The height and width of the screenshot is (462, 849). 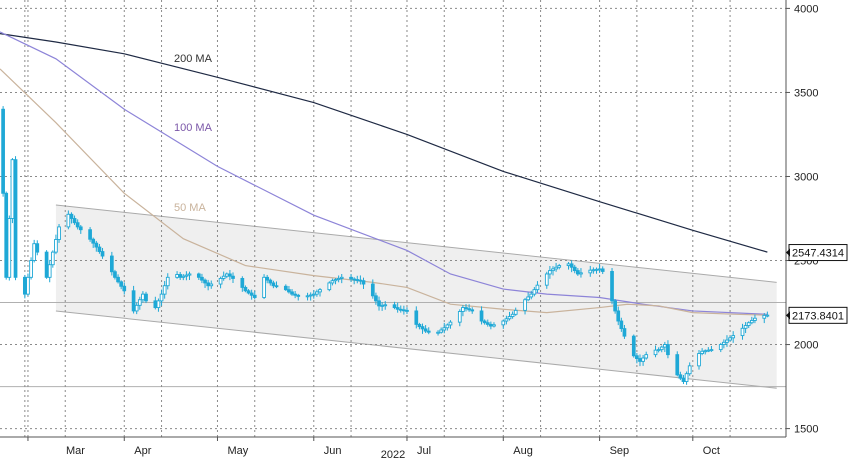 I want to click on x-tick-label: Mar, so click(x=75, y=451).